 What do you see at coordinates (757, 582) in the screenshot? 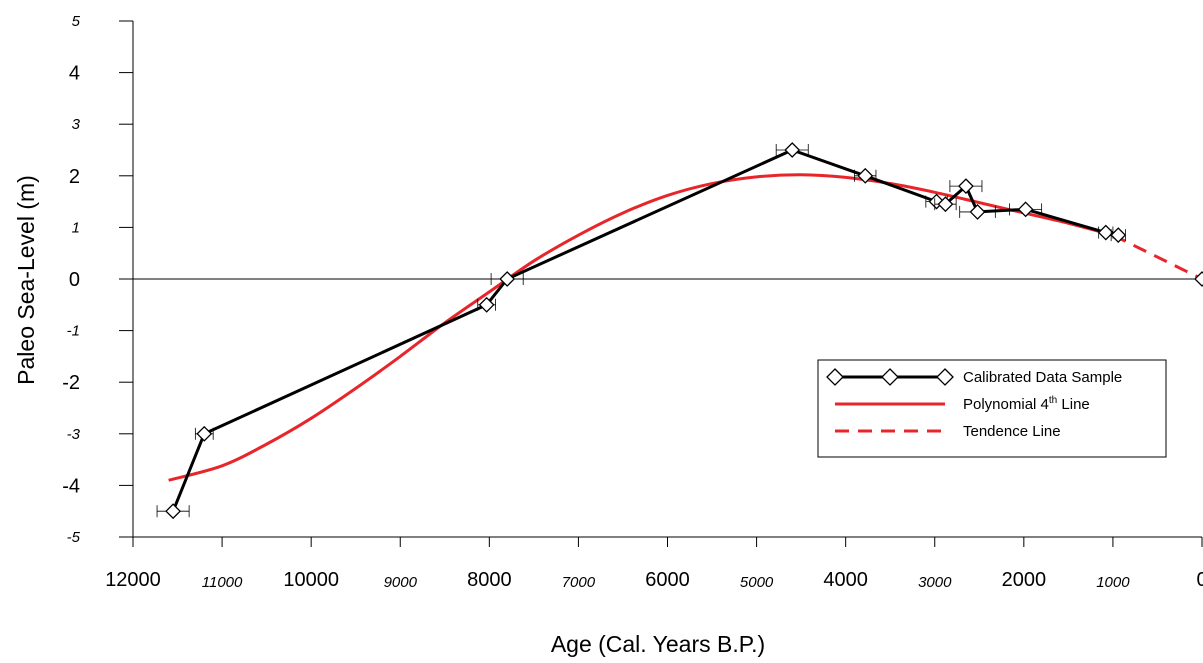
I see `x-tick-label: 5000` at bounding box center [757, 582].